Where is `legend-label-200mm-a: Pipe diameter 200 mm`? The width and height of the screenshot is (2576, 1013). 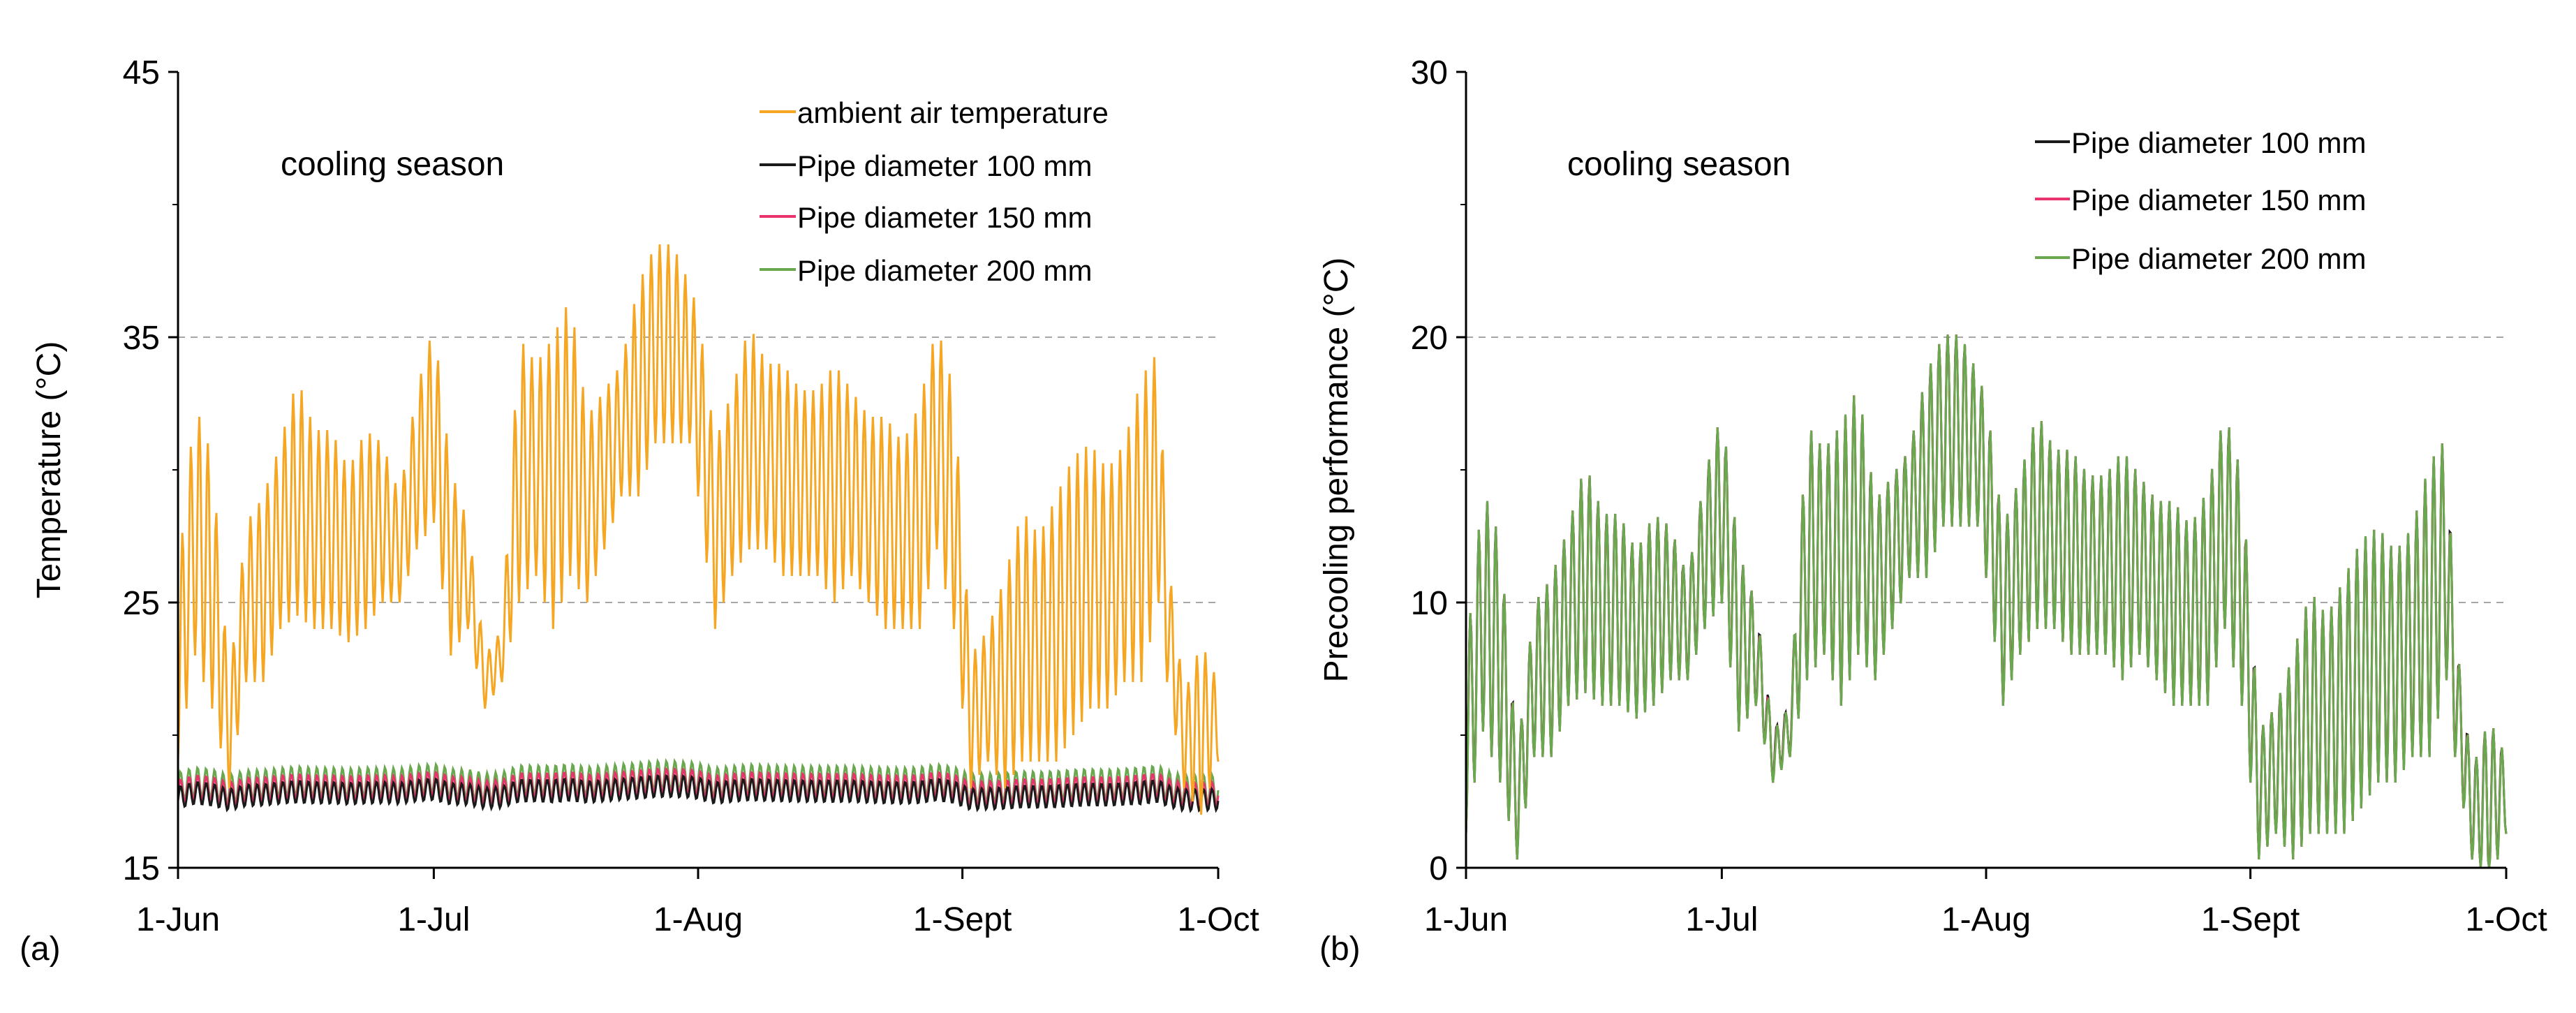
legend-label-200mm-a: Pipe diameter 200 mm is located at coordinates (945, 270).